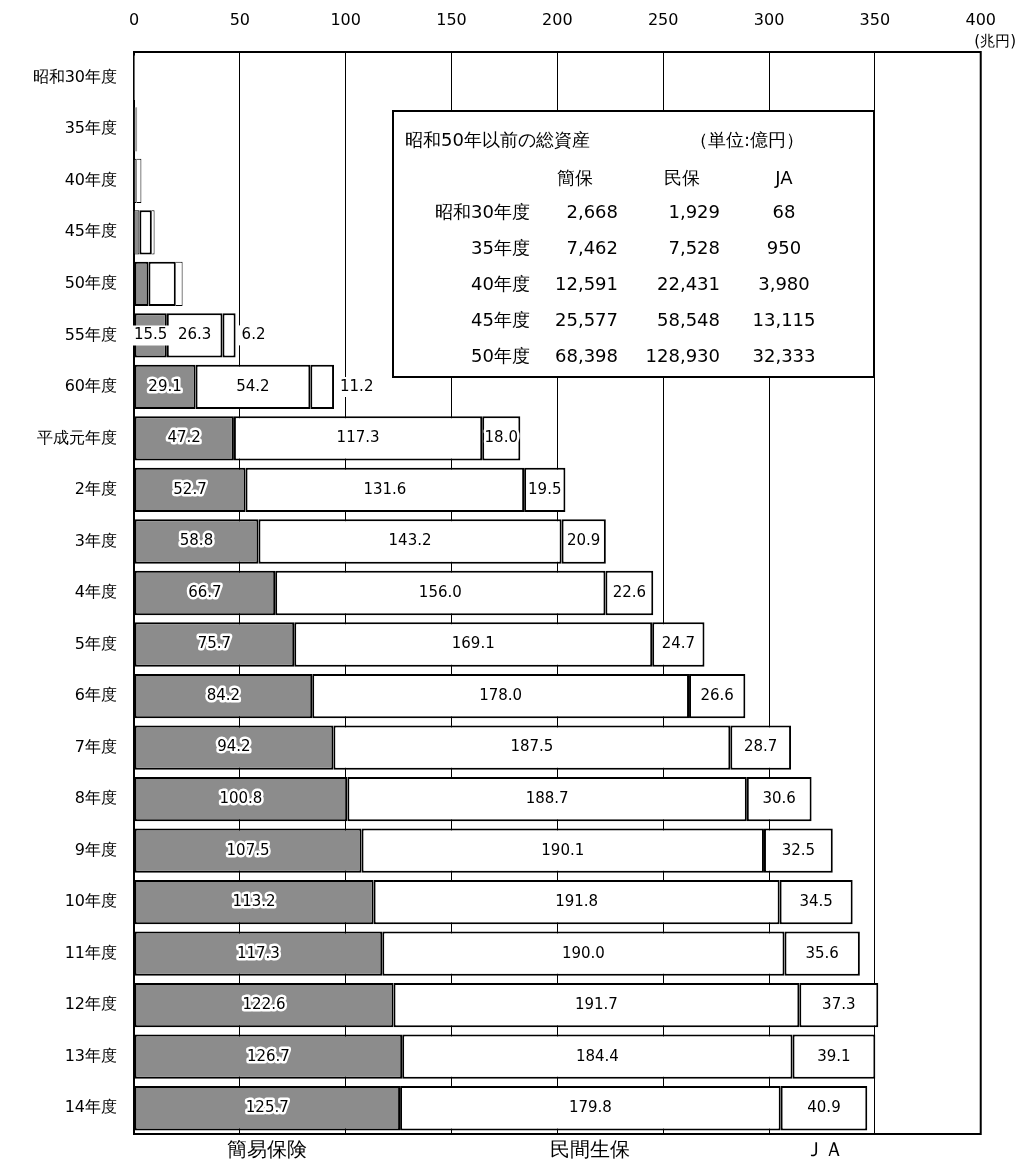 The width and height of the screenshot is (1018, 1165). Describe the element at coordinates (440, 591) in the screenshot. I see `data-label: 156.0` at that location.